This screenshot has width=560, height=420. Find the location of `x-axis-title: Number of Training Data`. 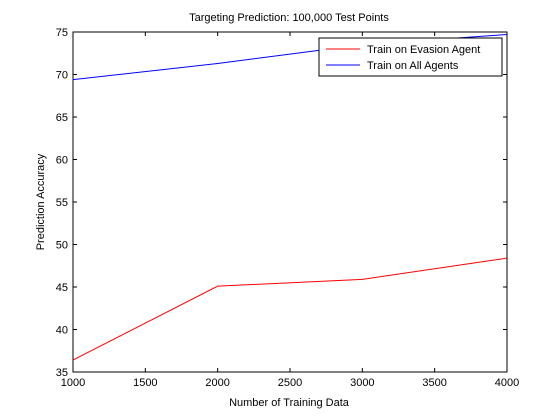

x-axis-title: Number of Training Data is located at coordinates (289, 403).